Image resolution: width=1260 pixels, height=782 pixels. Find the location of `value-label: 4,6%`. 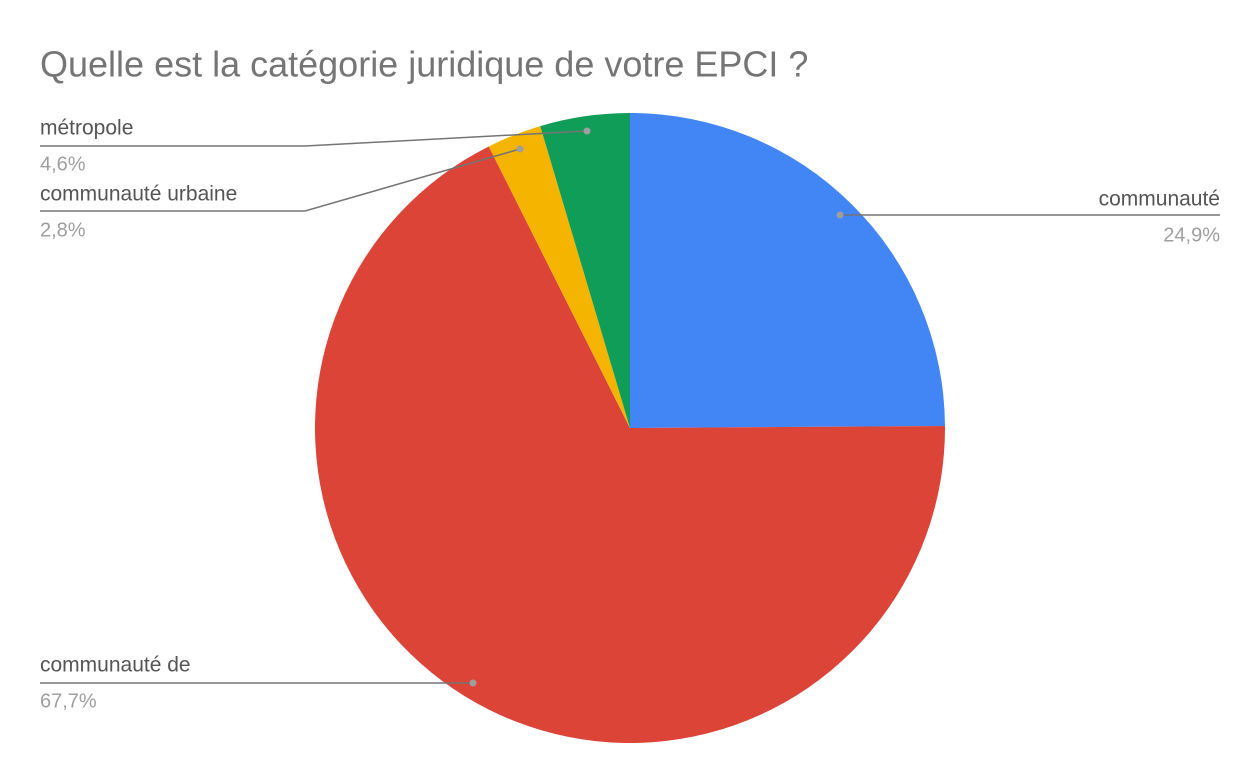

value-label: 4,6% is located at coordinates (63, 164).